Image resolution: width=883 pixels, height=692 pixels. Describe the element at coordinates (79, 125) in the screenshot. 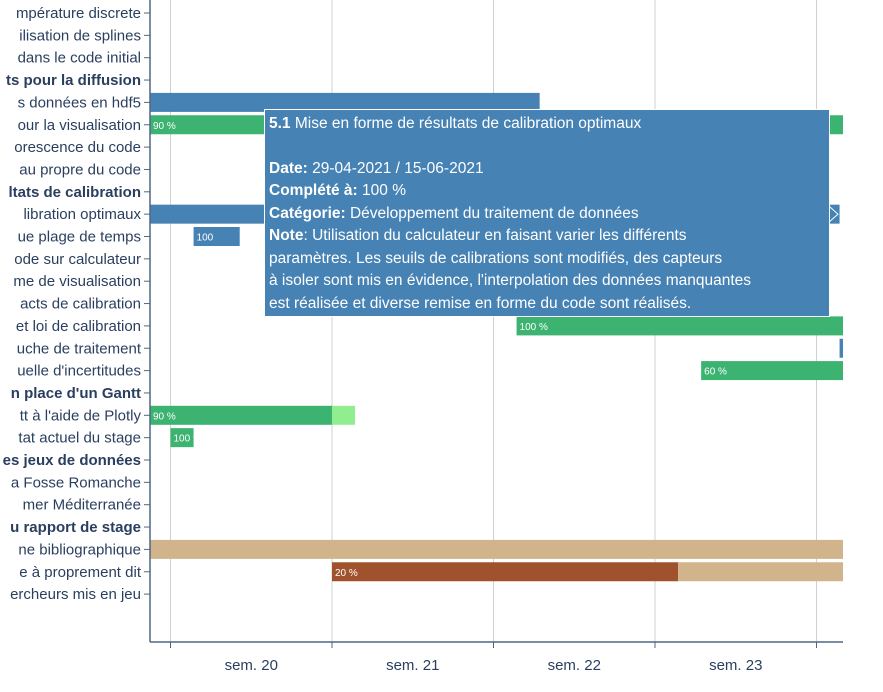

I see `task-label: our la visualisation` at that location.